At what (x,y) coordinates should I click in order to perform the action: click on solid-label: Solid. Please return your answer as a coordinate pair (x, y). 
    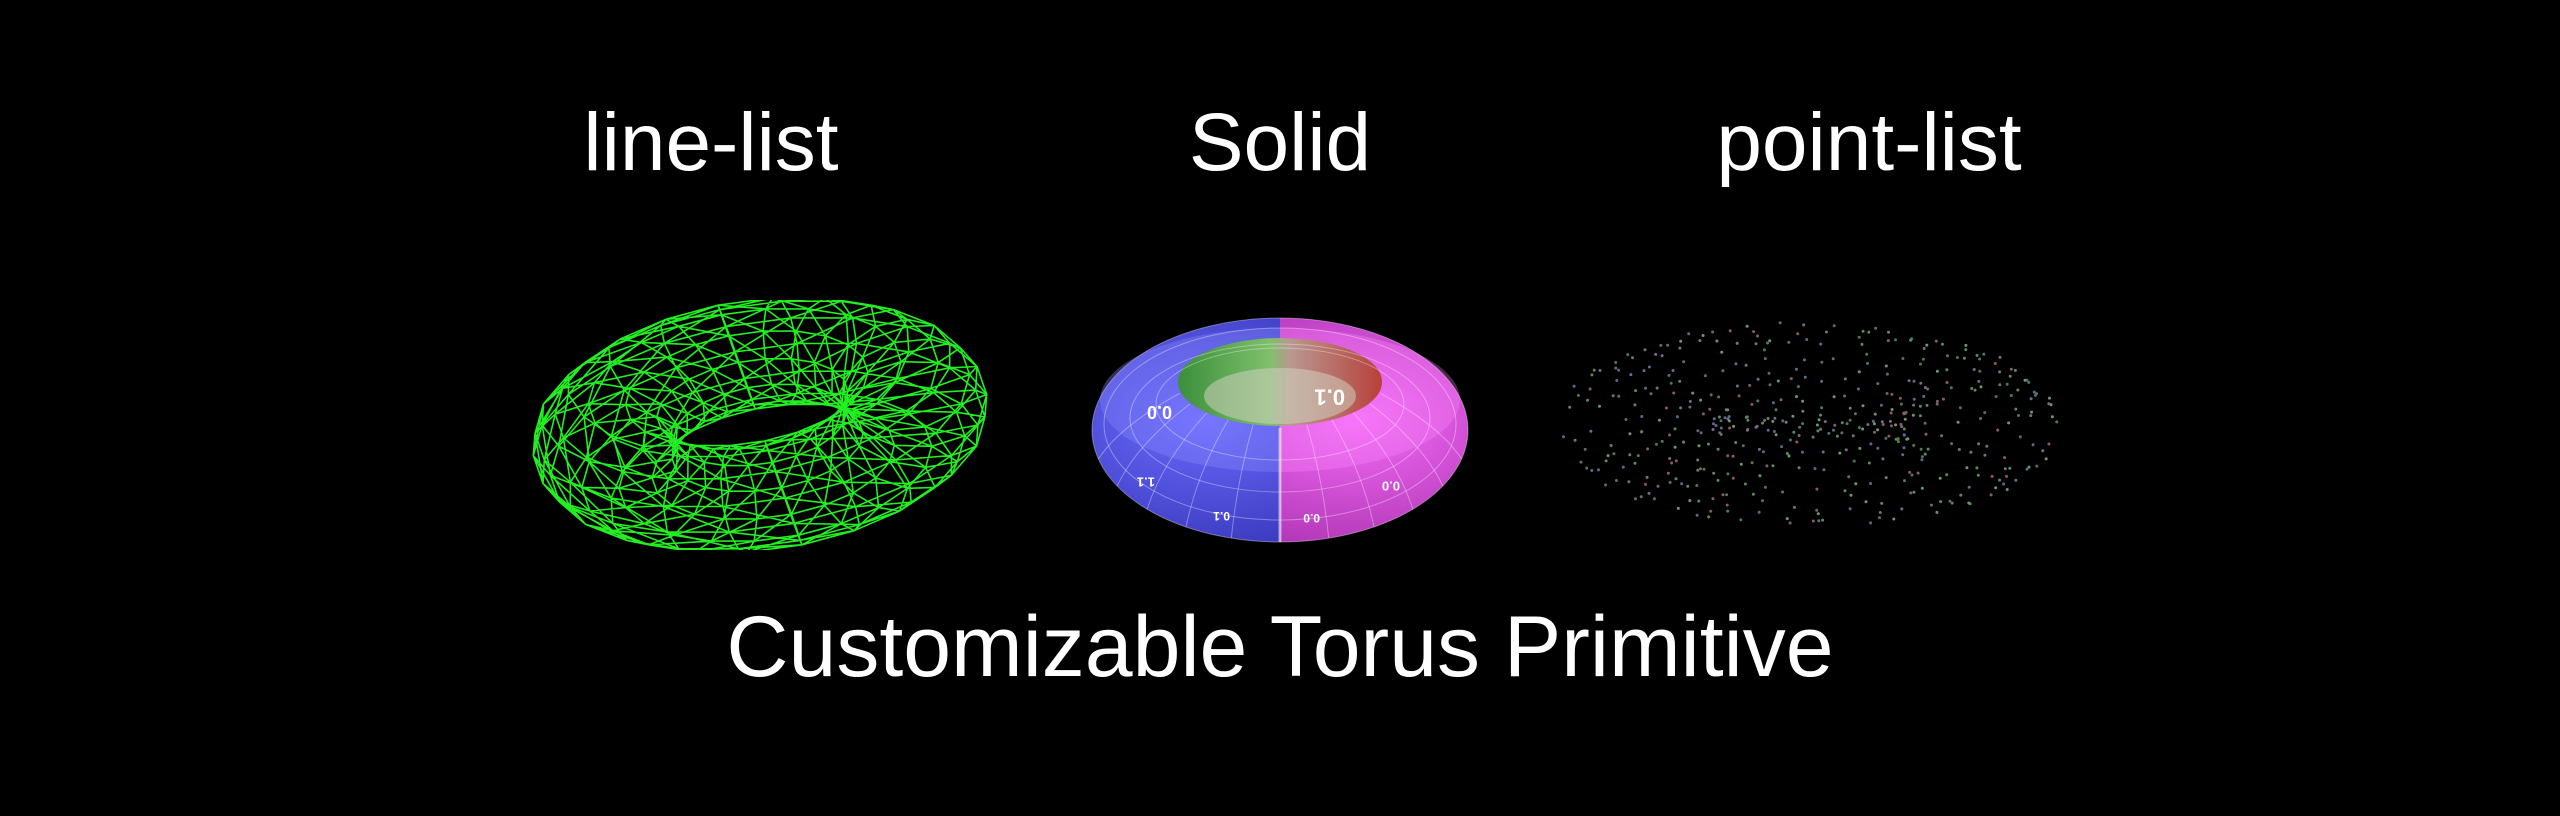
    Looking at the image, I should click on (1280, 142).